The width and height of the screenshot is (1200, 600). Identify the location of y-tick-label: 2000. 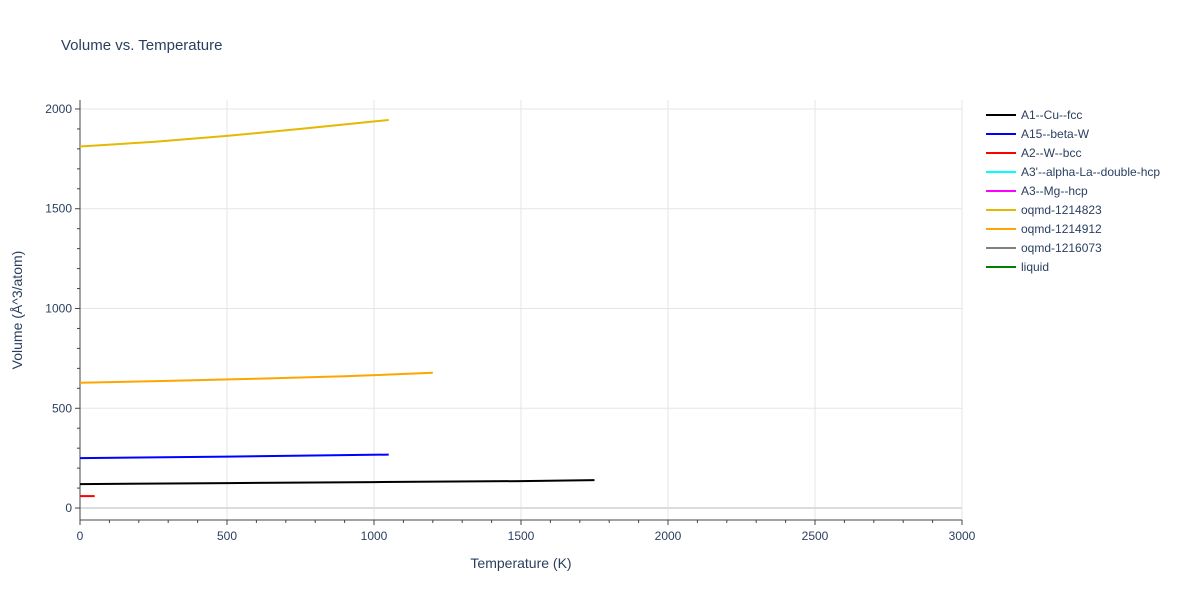
(58, 109).